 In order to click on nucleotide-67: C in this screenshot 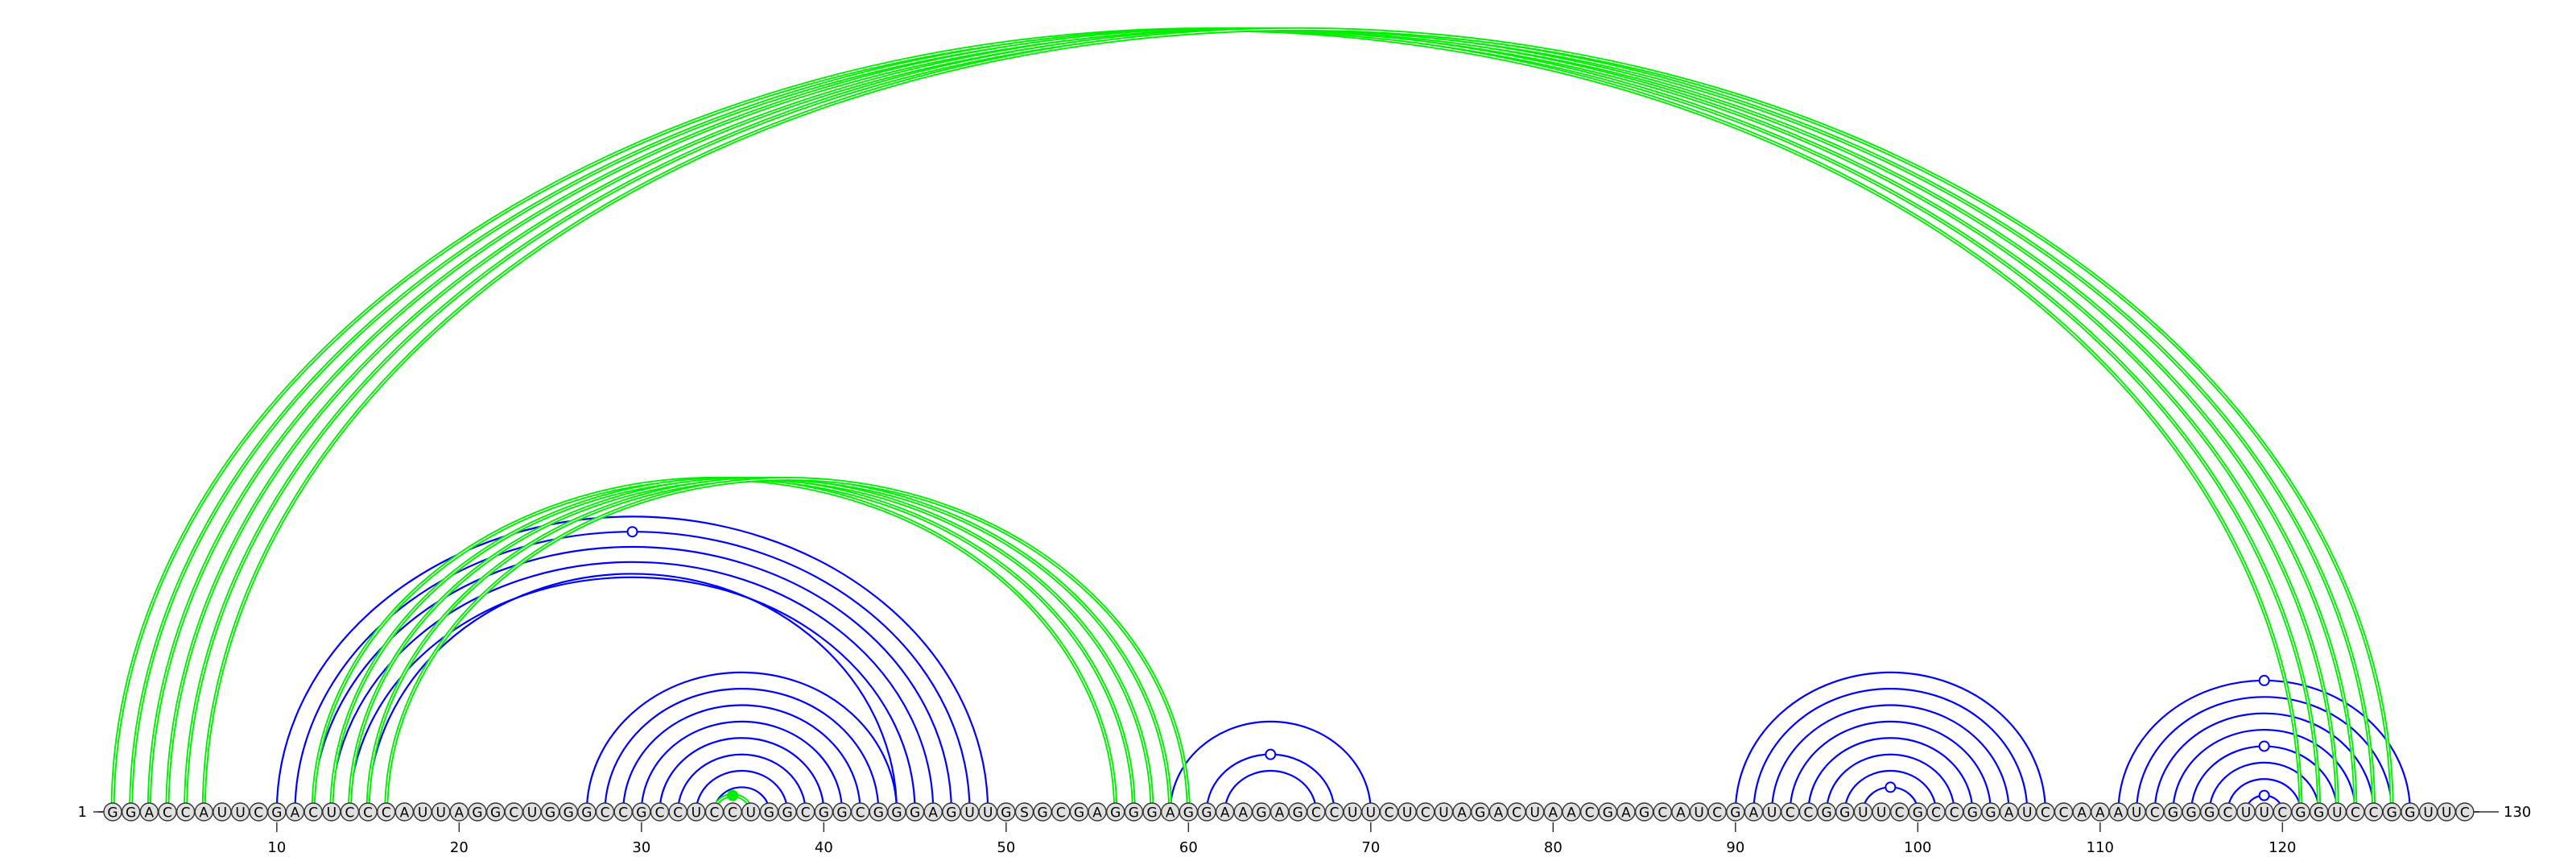, I will do `click(1316, 812)`.